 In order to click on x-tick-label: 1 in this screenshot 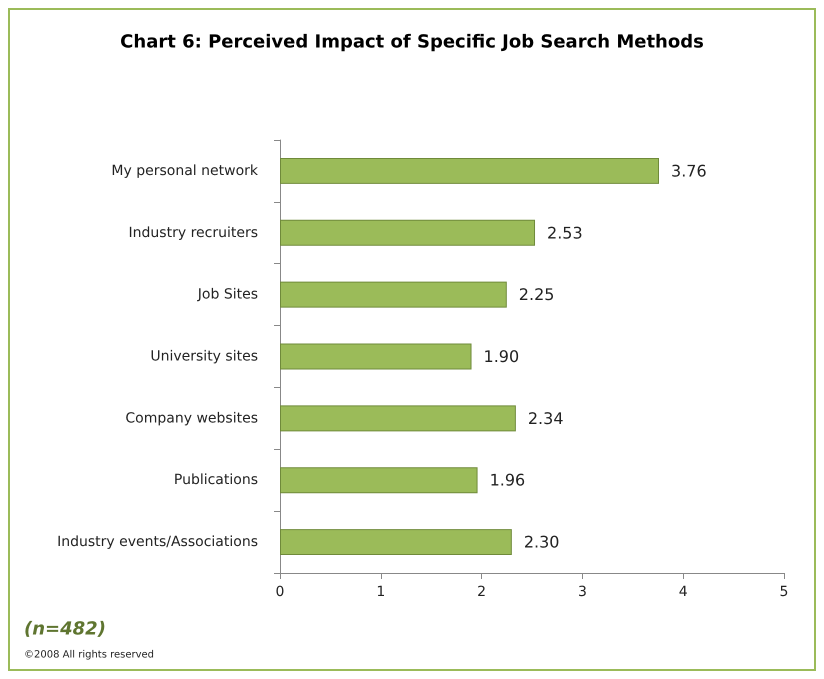, I will do `click(381, 592)`.